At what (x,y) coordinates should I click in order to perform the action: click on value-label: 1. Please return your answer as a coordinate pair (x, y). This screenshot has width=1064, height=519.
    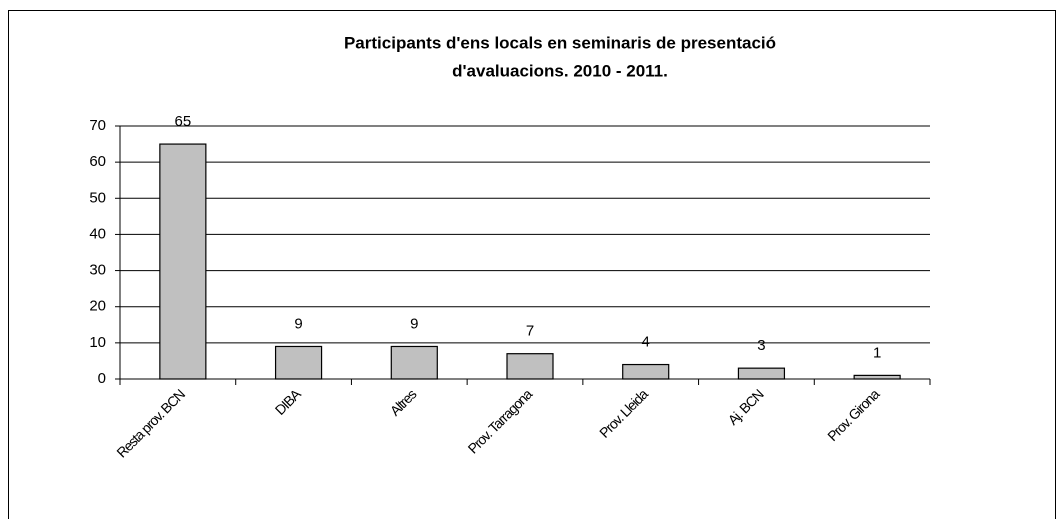
    Looking at the image, I should click on (877, 352).